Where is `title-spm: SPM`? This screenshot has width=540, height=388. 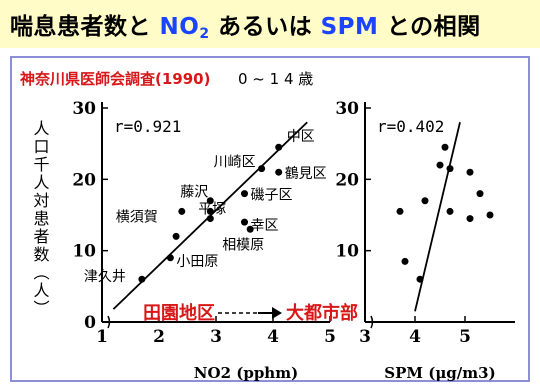 title-spm: SPM is located at coordinates (349, 27).